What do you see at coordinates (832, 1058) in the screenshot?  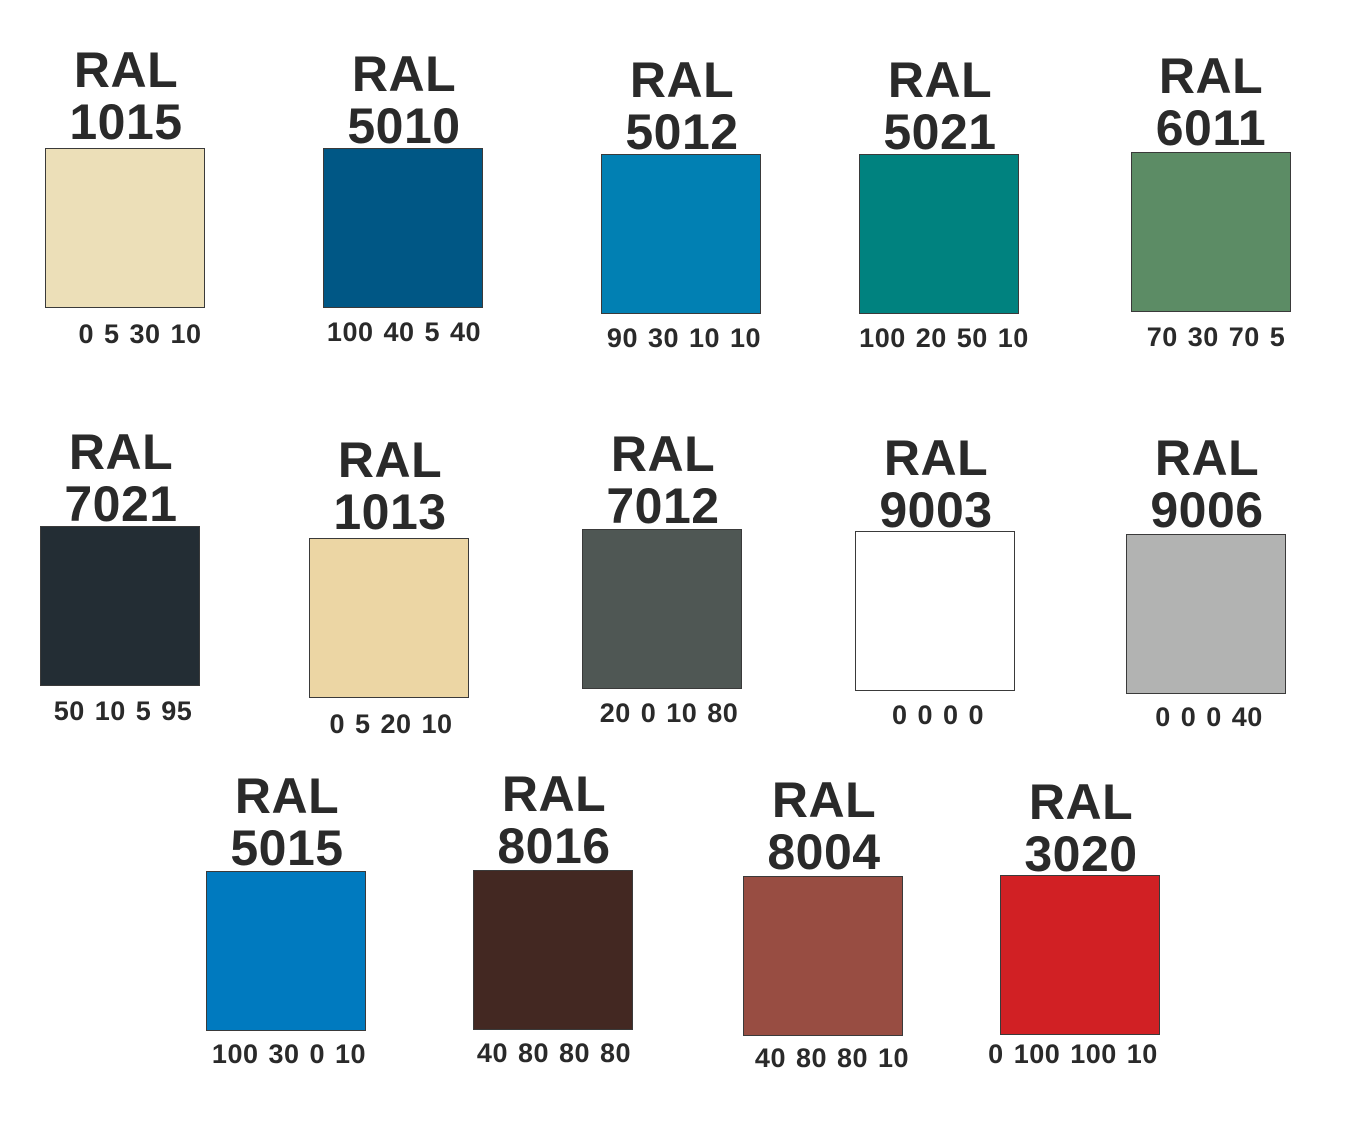 I see `cmyk-values: 40 80 80 10` at bounding box center [832, 1058].